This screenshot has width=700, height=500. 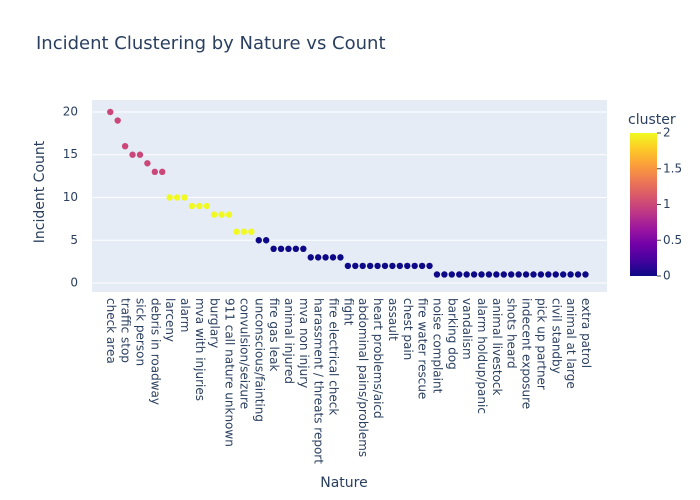 What do you see at coordinates (348, 312) in the screenshot?
I see `x-tick-label: fight` at bounding box center [348, 312].